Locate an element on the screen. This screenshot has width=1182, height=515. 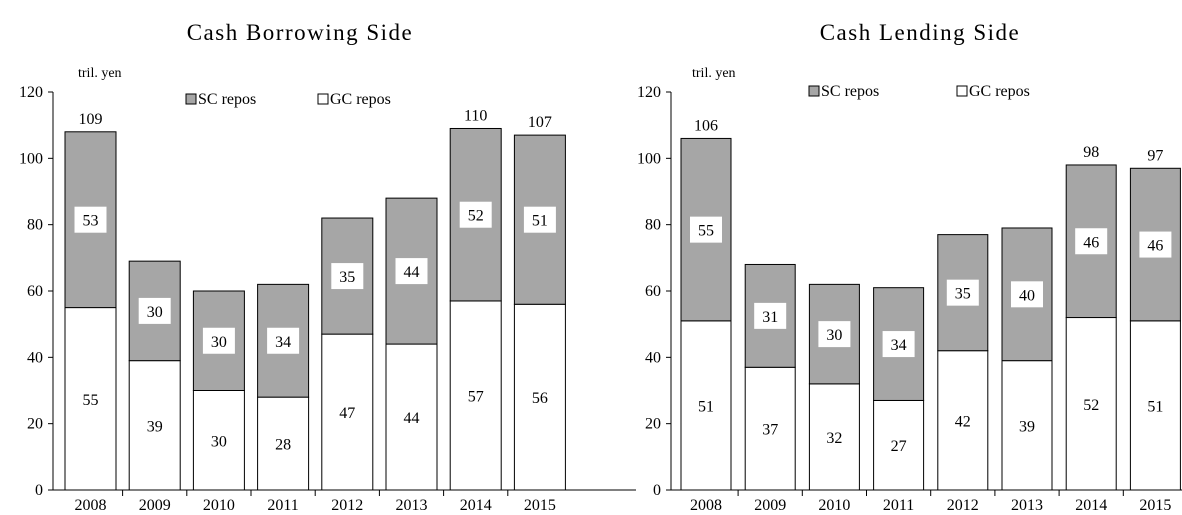
panel1-bar-gc-2011 is located at coordinates (283, 443).